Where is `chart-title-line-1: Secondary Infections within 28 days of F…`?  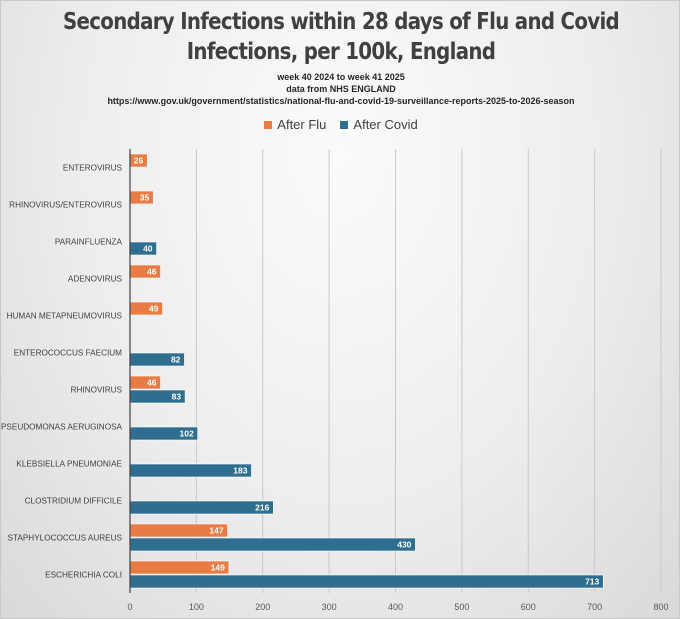 chart-title-line-1: Secondary Infections within 28 days of F… is located at coordinates (341, 22).